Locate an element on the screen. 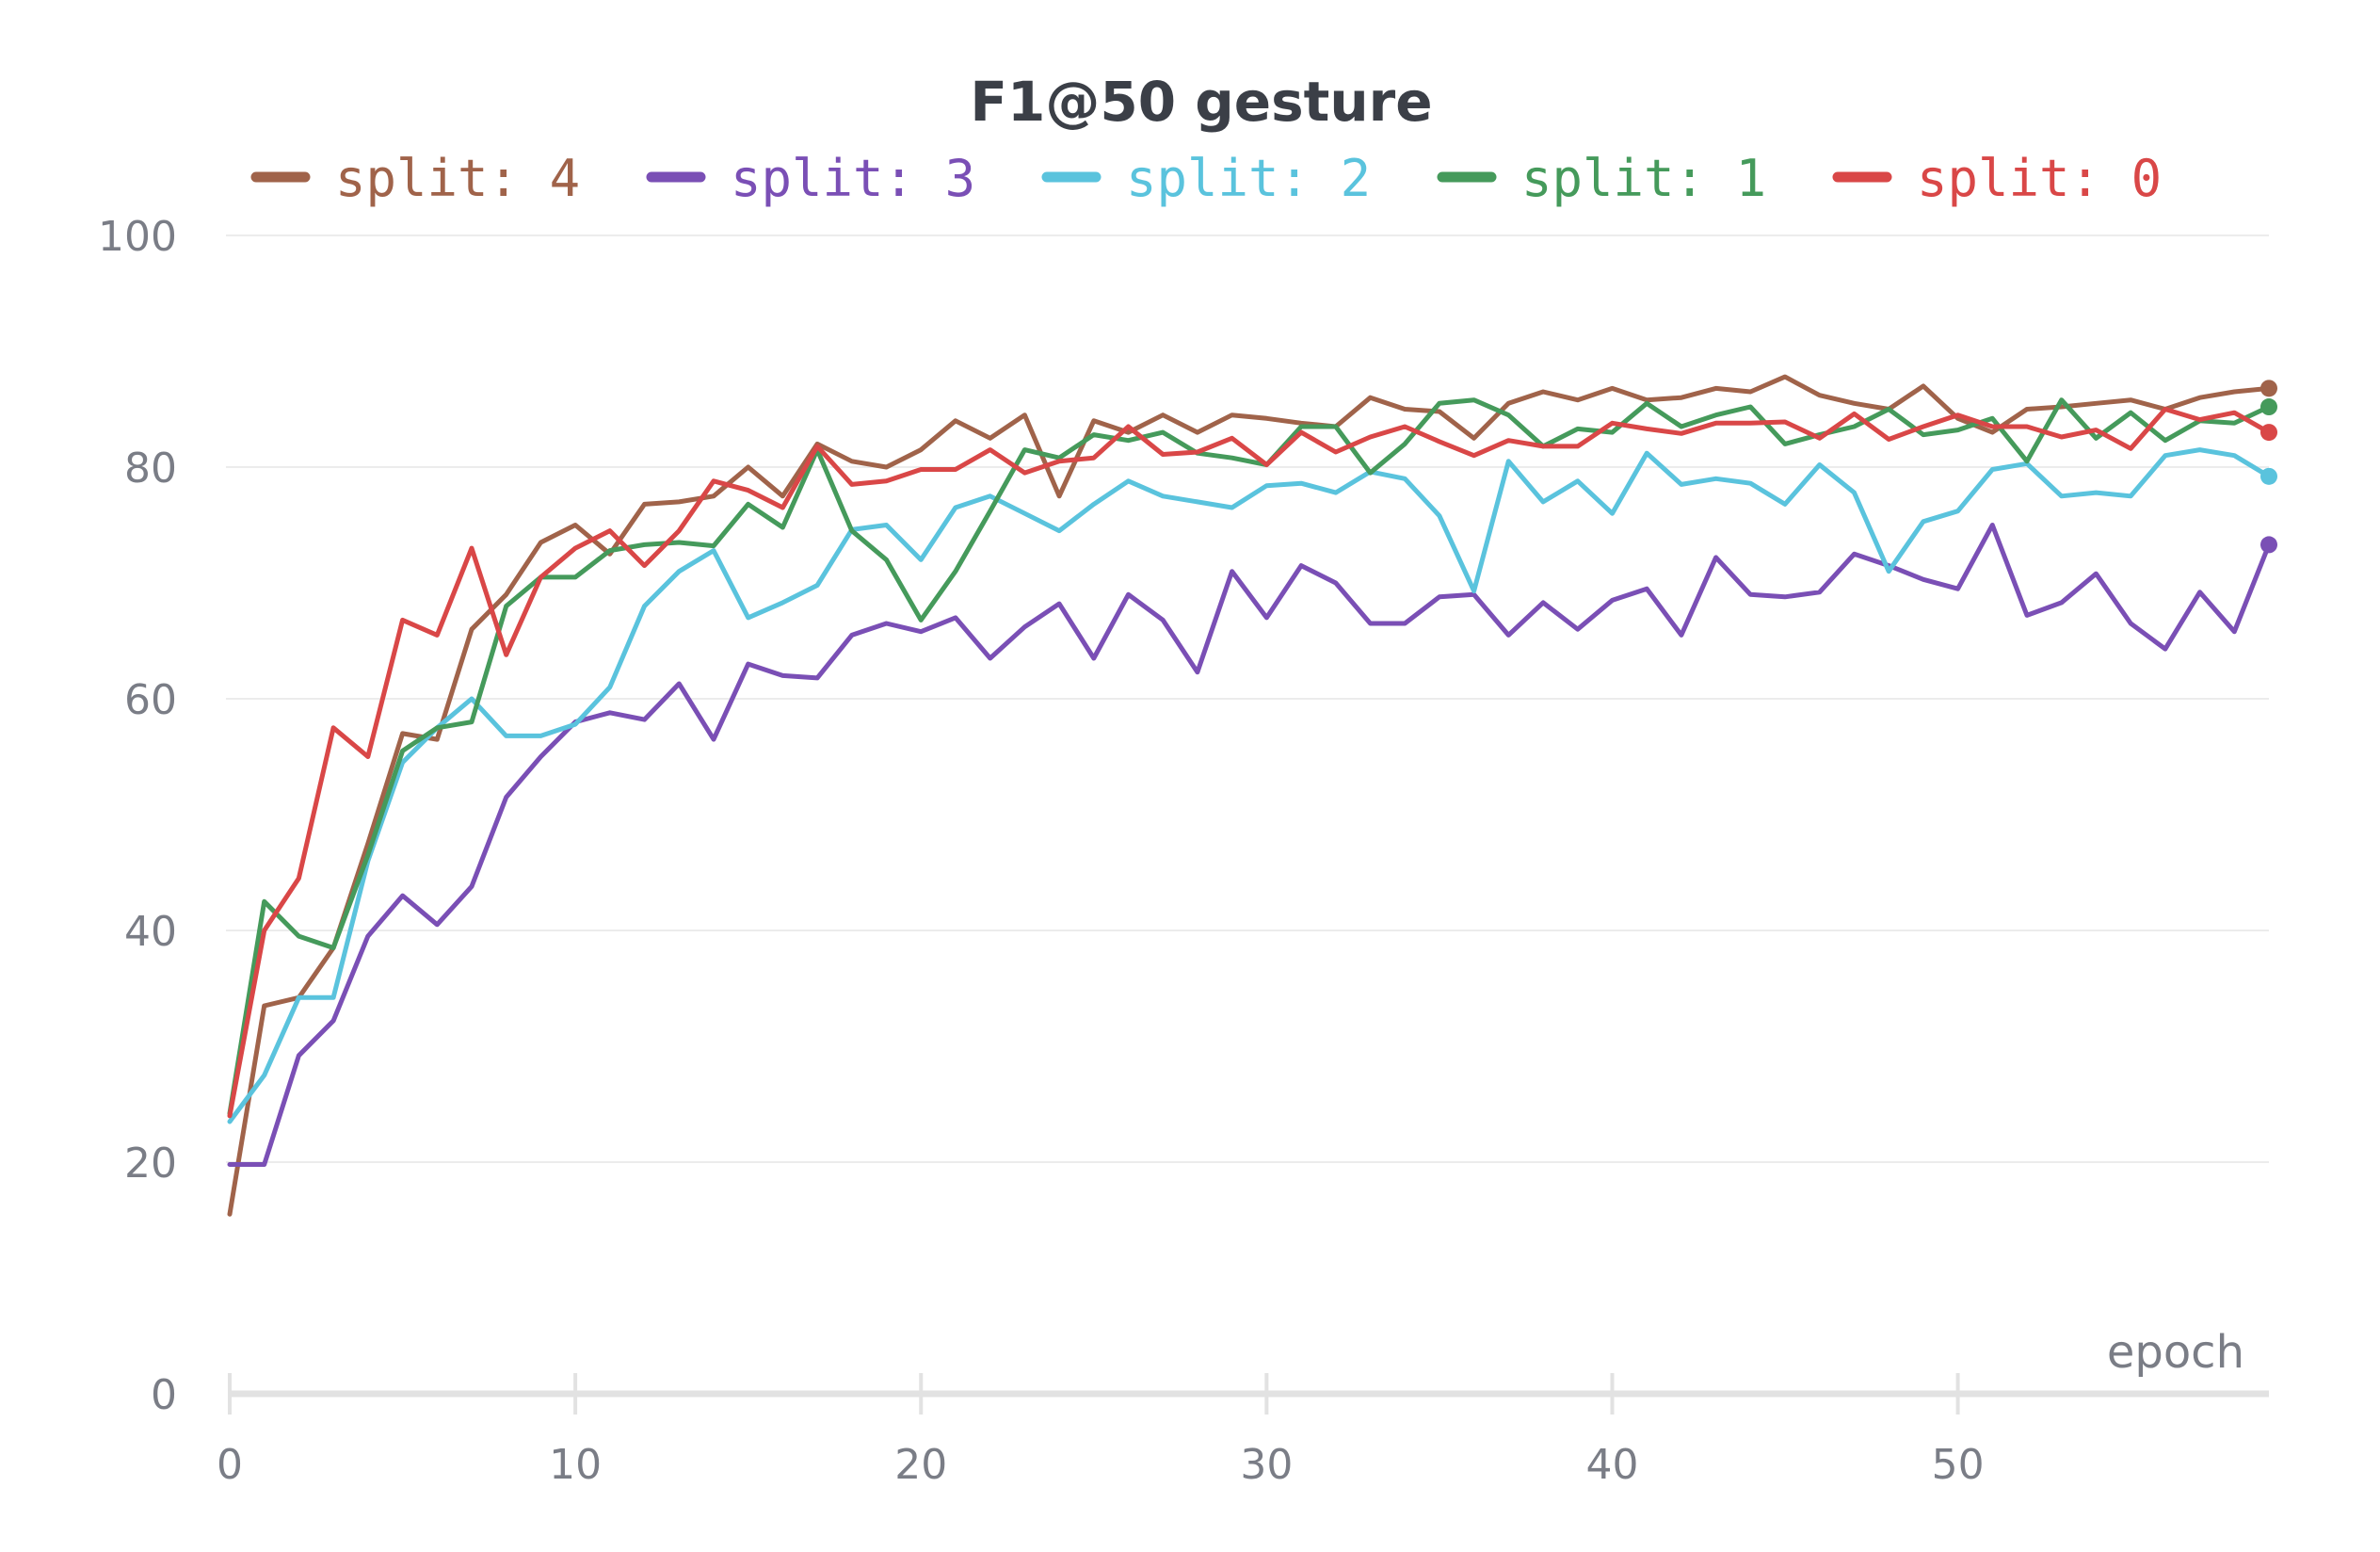  y-tick-label-40: 40 is located at coordinates (150, 932).